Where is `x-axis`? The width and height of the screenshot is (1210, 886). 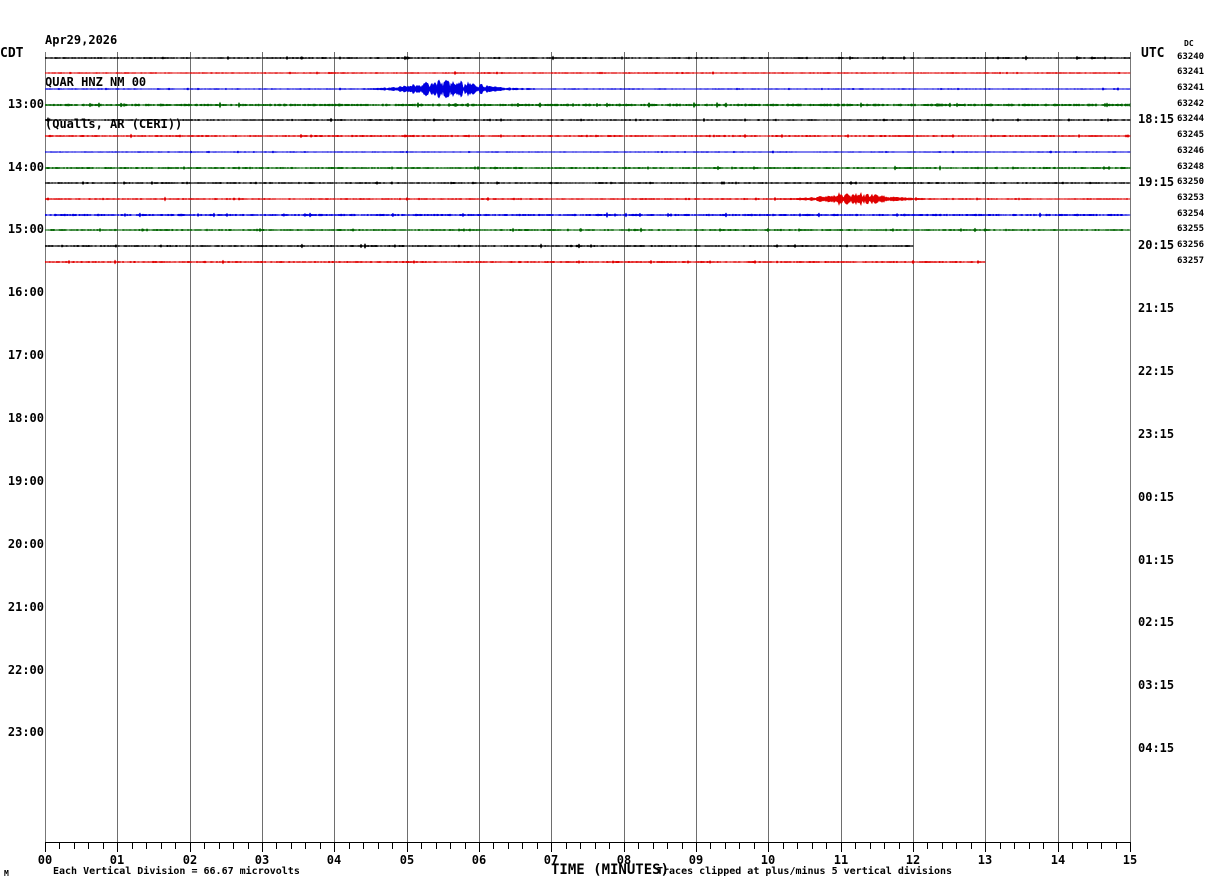
x-axis is located at coordinates (588, 842).